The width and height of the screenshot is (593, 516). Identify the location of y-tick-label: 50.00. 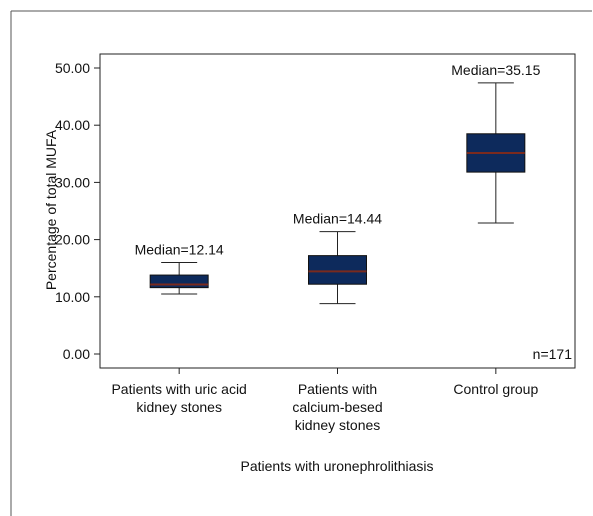
(72, 68).